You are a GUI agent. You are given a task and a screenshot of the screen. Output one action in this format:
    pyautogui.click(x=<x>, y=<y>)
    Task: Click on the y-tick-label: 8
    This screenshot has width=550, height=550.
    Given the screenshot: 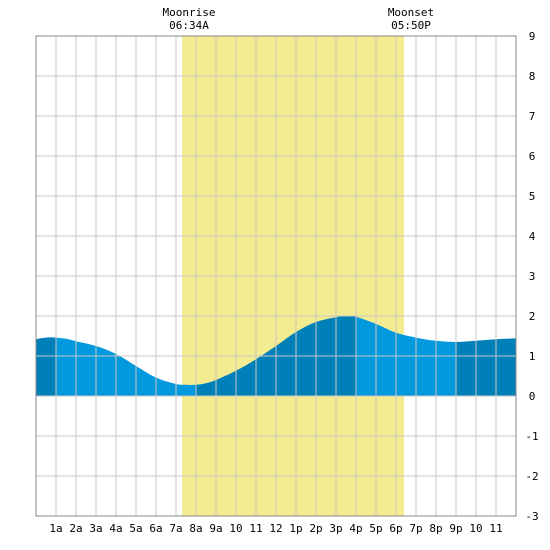 What is the action you would take?
    pyautogui.click(x=532, y=76)
    